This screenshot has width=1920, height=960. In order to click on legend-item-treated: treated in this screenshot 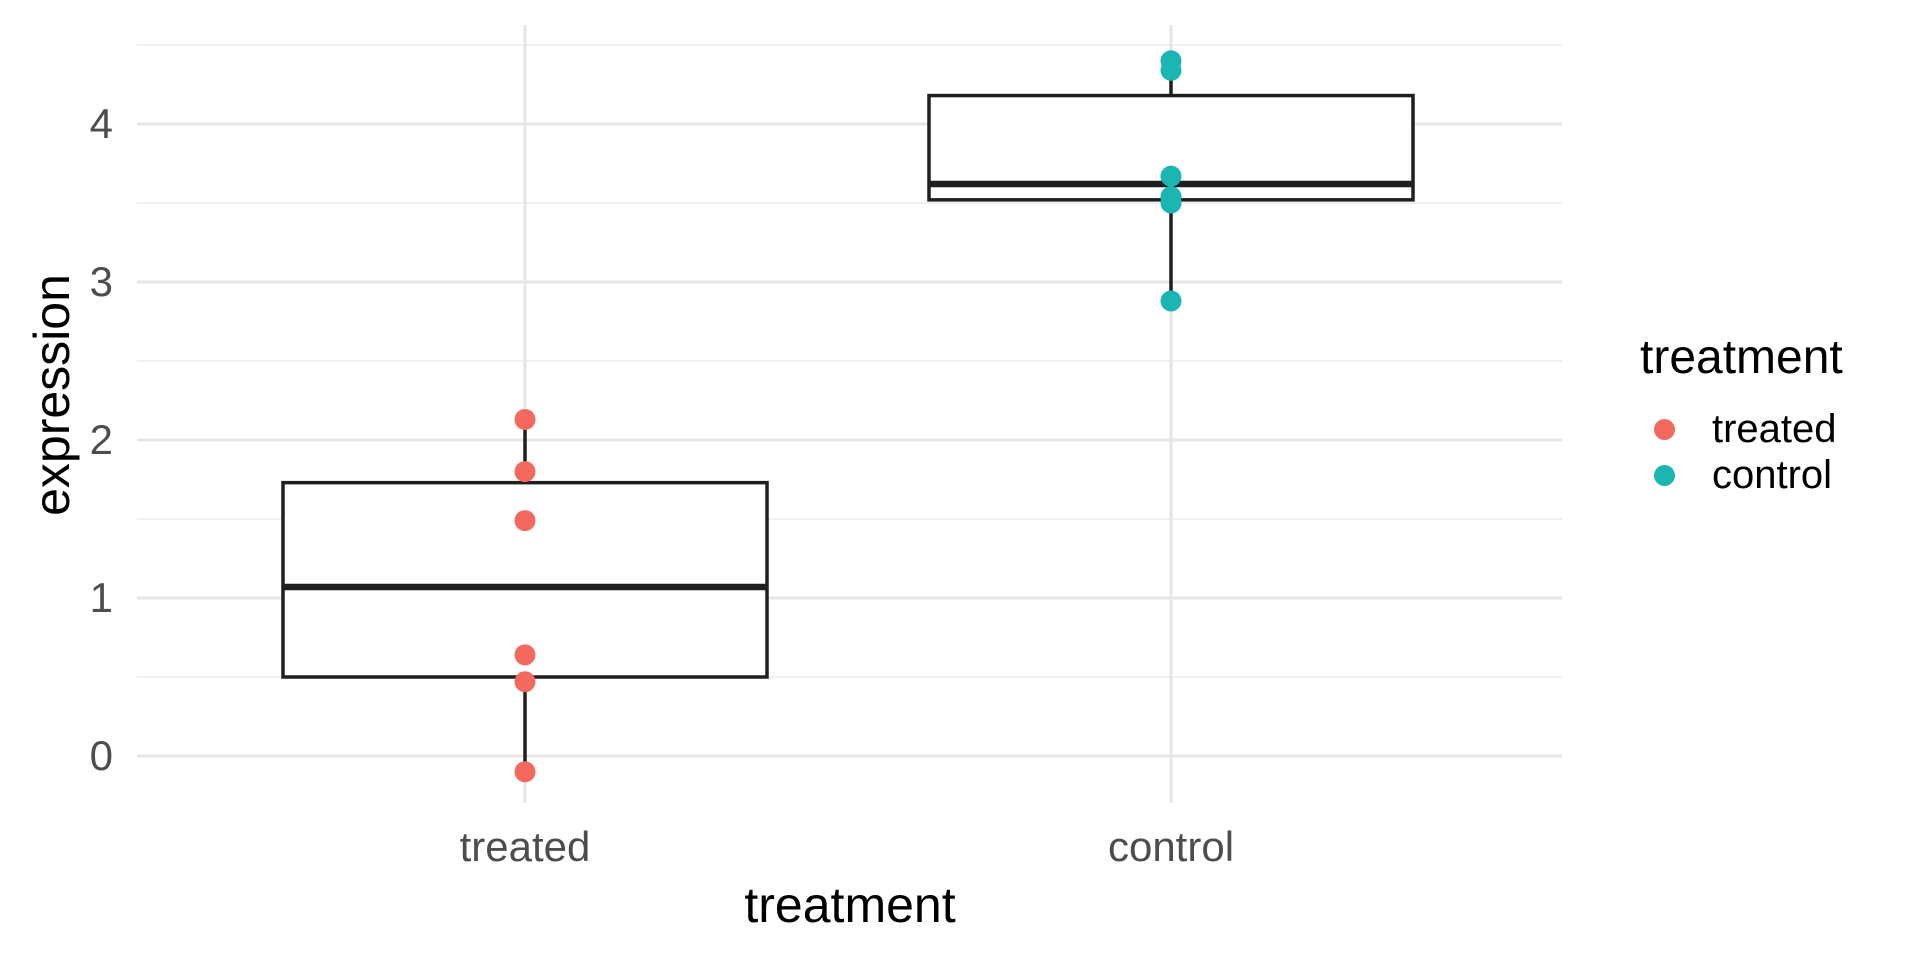, I will do `click(1741, 429)`.